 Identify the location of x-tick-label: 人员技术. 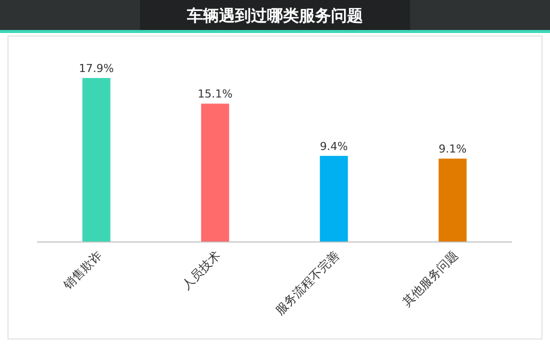
(201, 270).